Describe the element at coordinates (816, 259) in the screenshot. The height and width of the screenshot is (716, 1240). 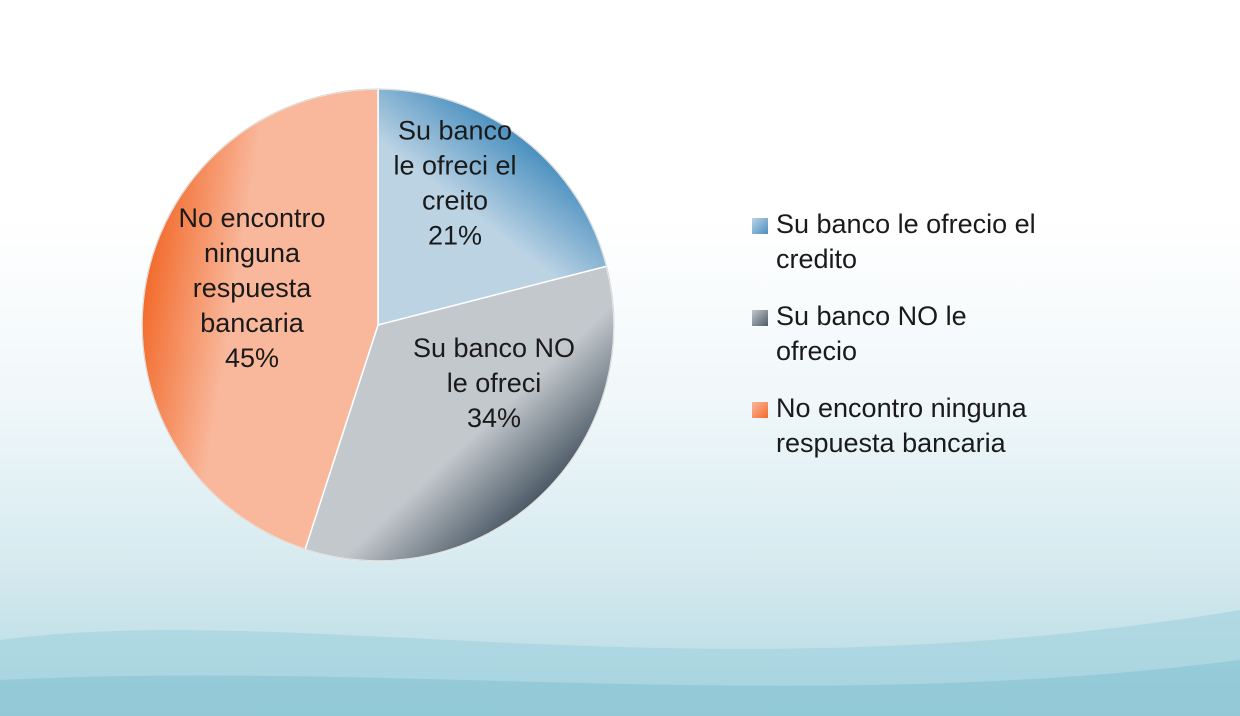
I see `legend-label: credito` at that location.